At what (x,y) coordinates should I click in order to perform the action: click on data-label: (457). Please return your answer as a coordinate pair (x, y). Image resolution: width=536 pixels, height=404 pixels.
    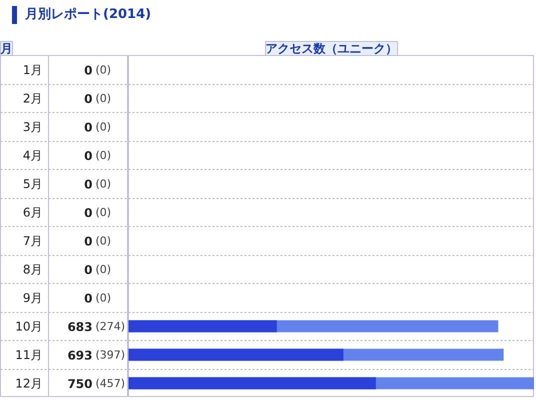
    Looking at the image, I should click on (111, 383).